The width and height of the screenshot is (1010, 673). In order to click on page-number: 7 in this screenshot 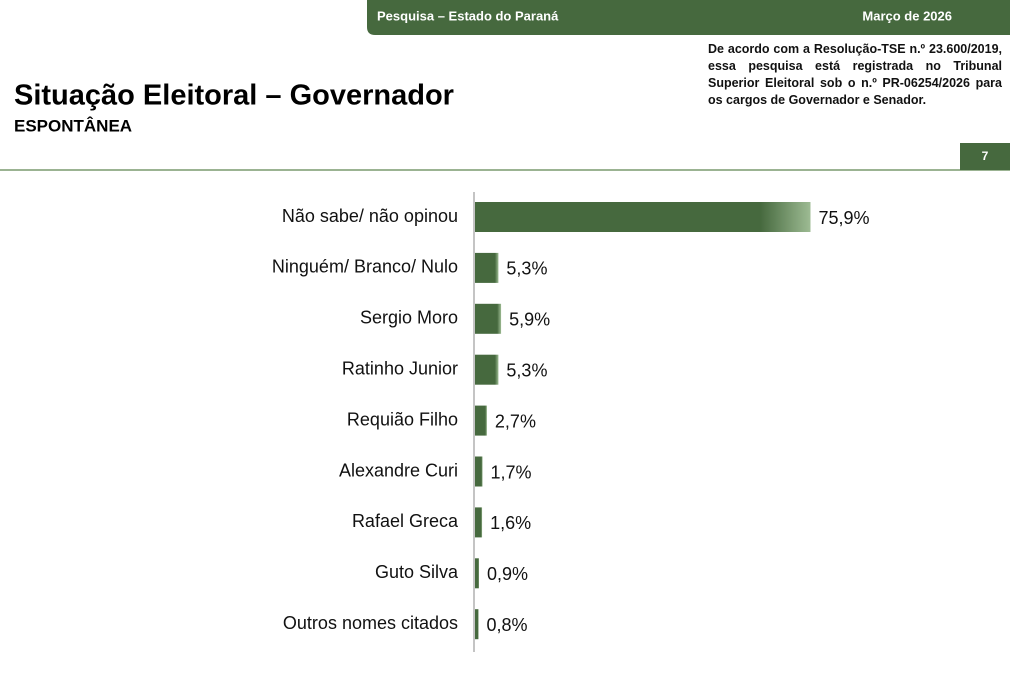, I will do `click(985, 156)`.